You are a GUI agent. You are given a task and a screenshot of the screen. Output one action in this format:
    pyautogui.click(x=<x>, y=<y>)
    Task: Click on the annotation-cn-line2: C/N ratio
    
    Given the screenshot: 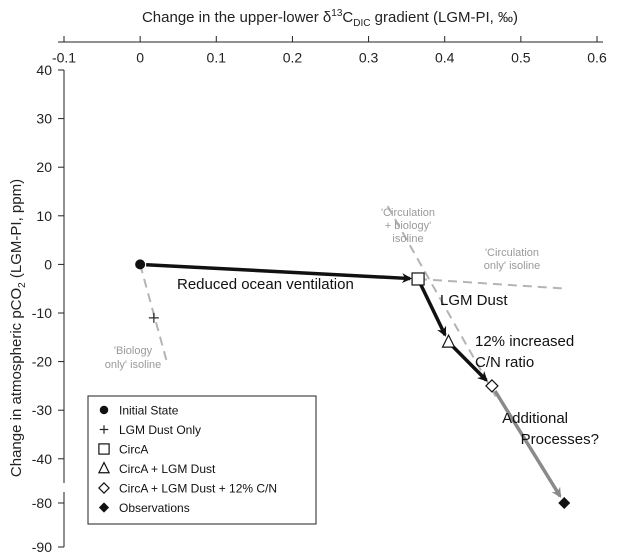 What is the action you would take?
    pyautogui.click(x=504, y=362)
    